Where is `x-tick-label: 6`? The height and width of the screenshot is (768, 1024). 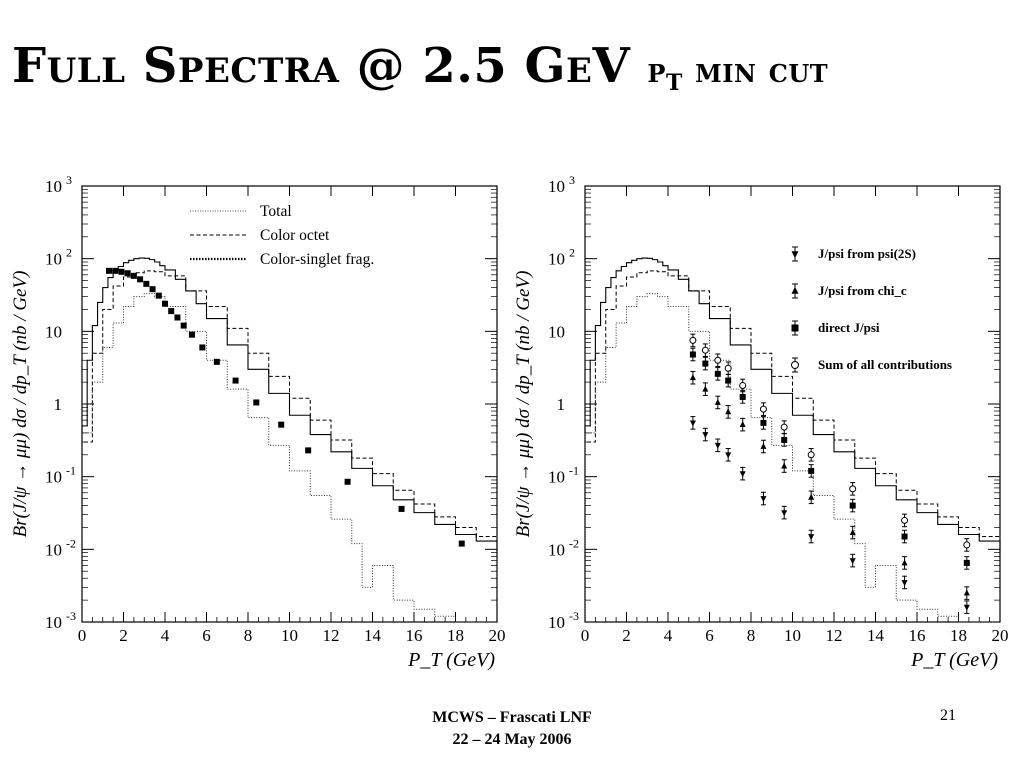
x-tick-label: 6 is located at coordinates (206, 635).